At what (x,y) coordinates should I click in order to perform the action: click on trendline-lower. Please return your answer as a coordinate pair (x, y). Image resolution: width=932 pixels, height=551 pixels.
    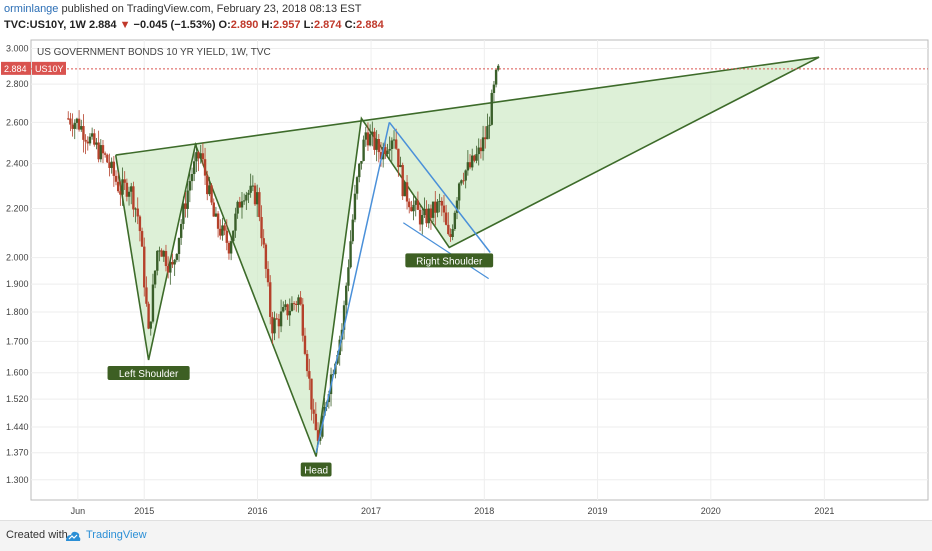
    Looking at the image, I should click on (445, 251).